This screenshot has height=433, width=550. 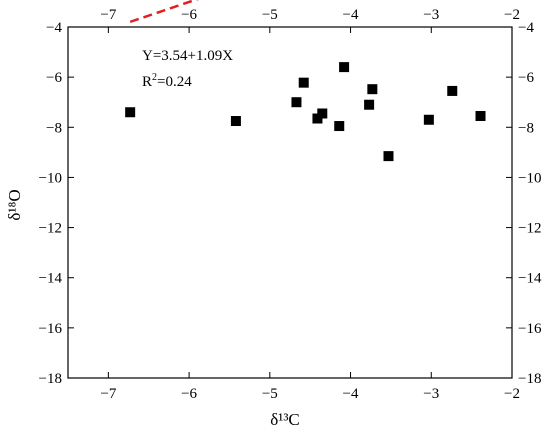 What do you see at coordinates (285, 419) in the screenshot?
I see `x-axis-title: δ¹³C` at bounding box center [285, 419].